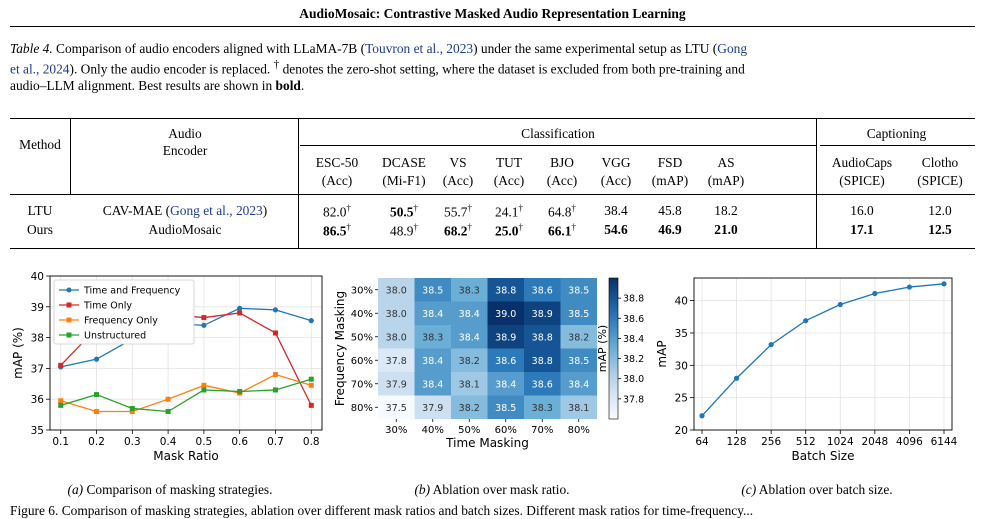  Describe the element at coordinates (458, 230) in the screenshot. I see `table-cell: 68.2†` at that location.